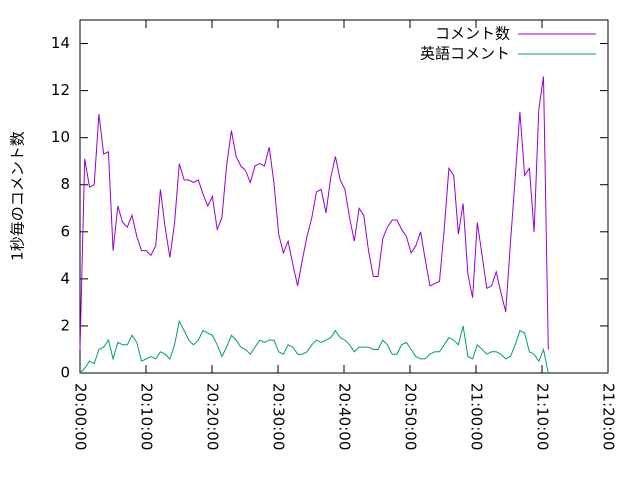 Image resolution: width=640 pixels, height=480 pixels. I want to click on x-tick-label: 20:10:00, so click(147, 416).